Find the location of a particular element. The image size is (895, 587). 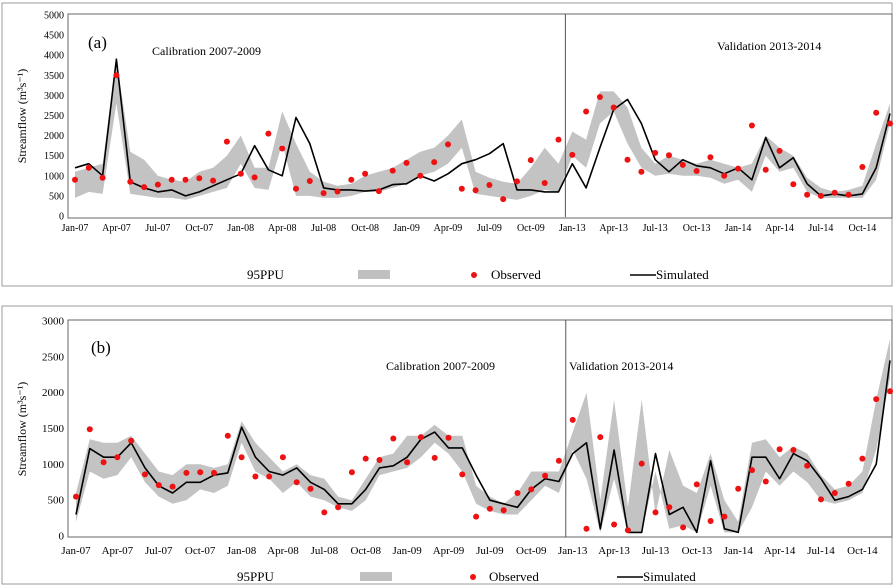

x-tick-label: Oct-07 is located at coordinates (199, 228).